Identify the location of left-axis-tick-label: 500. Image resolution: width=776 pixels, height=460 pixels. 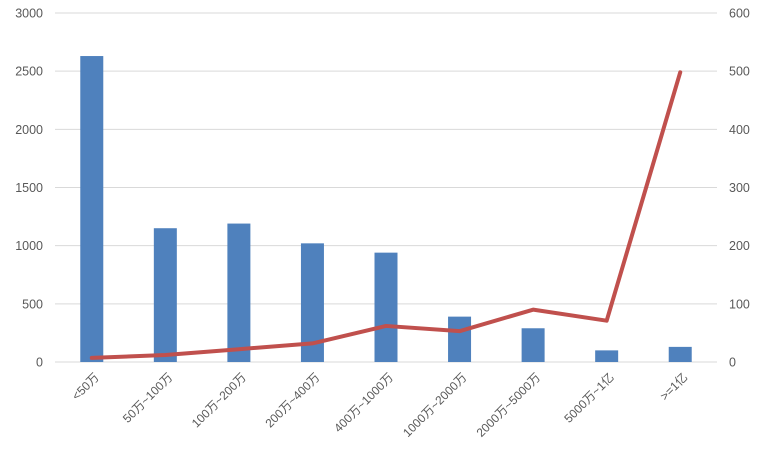
(32, 304).